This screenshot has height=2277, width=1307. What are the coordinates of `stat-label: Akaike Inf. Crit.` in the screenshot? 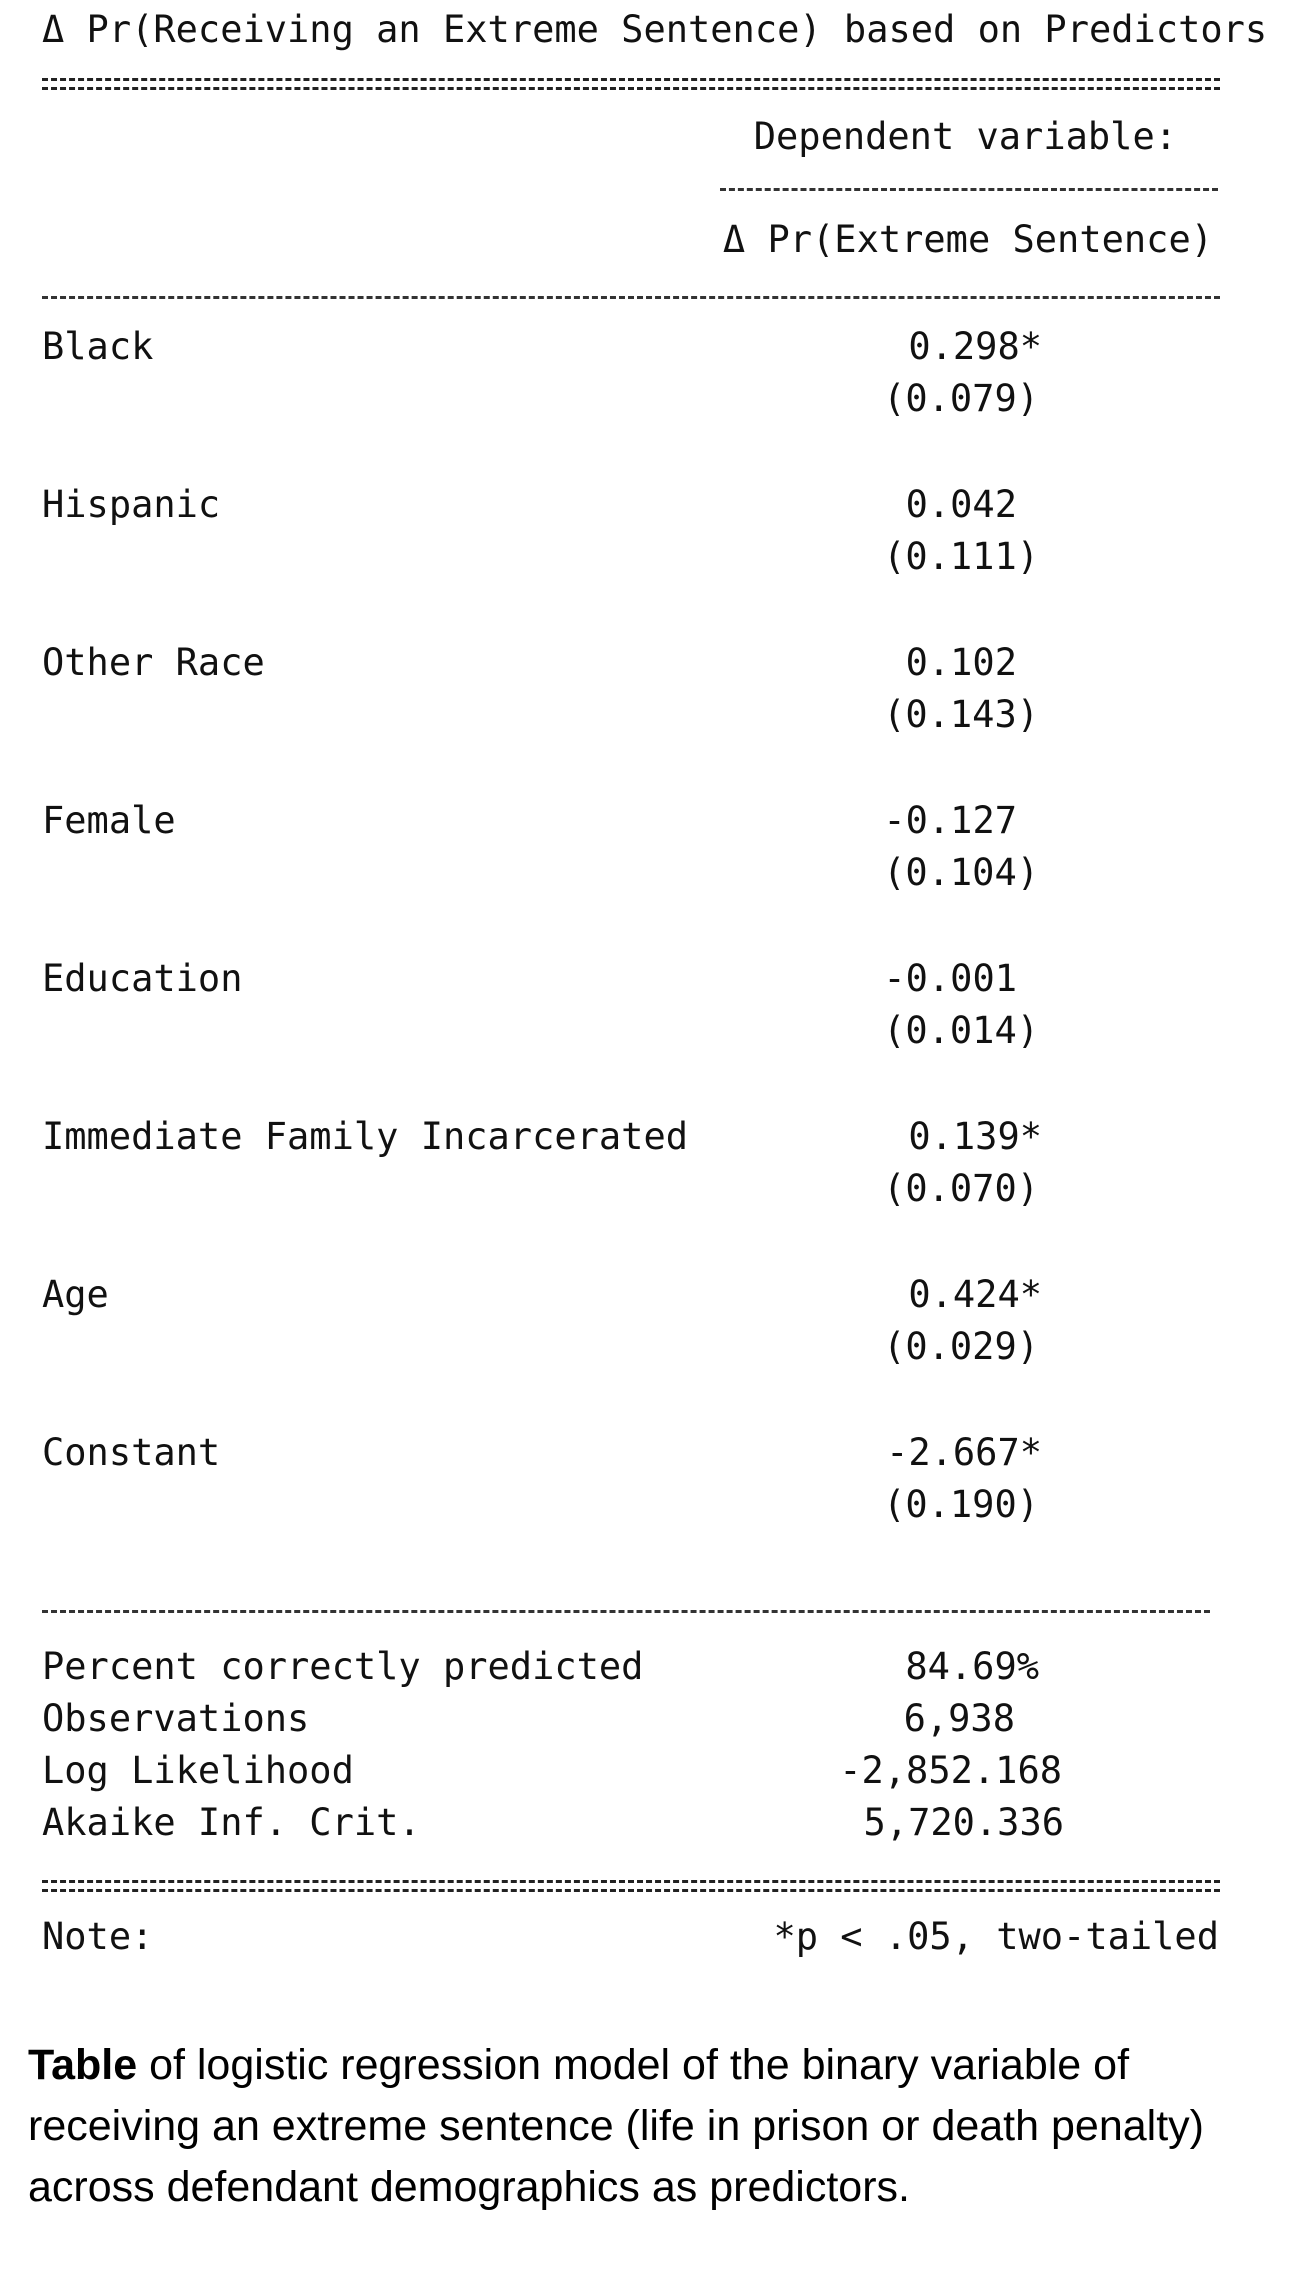 It's located at (231, 1822).